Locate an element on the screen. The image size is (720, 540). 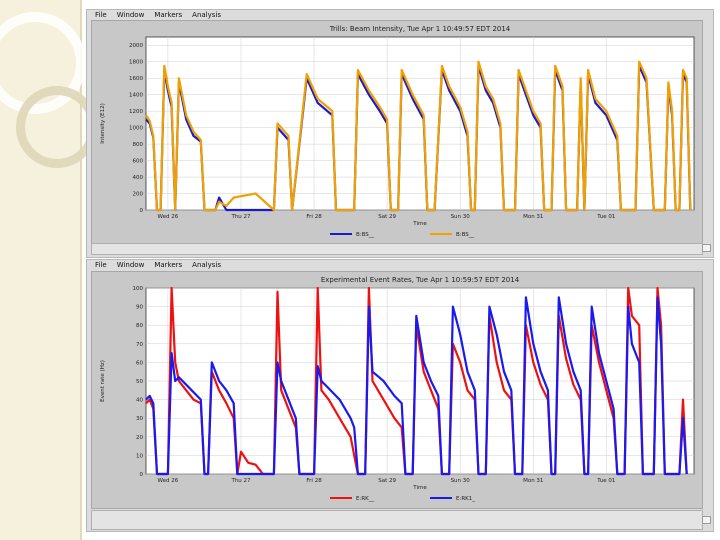
scroll-up-icon is located at coordinates (706, 248).